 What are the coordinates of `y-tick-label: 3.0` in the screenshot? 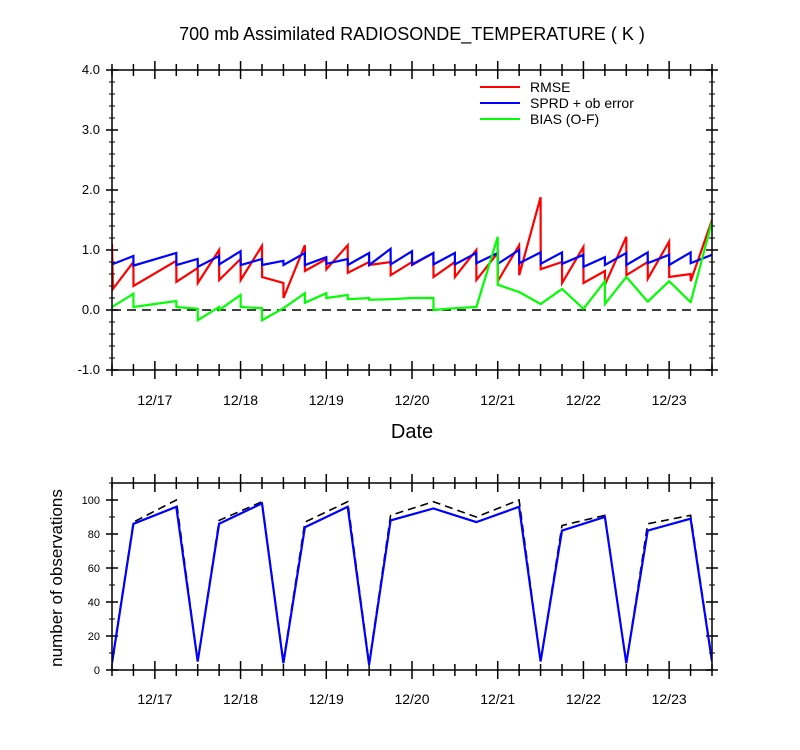 It's located at (91, 129).